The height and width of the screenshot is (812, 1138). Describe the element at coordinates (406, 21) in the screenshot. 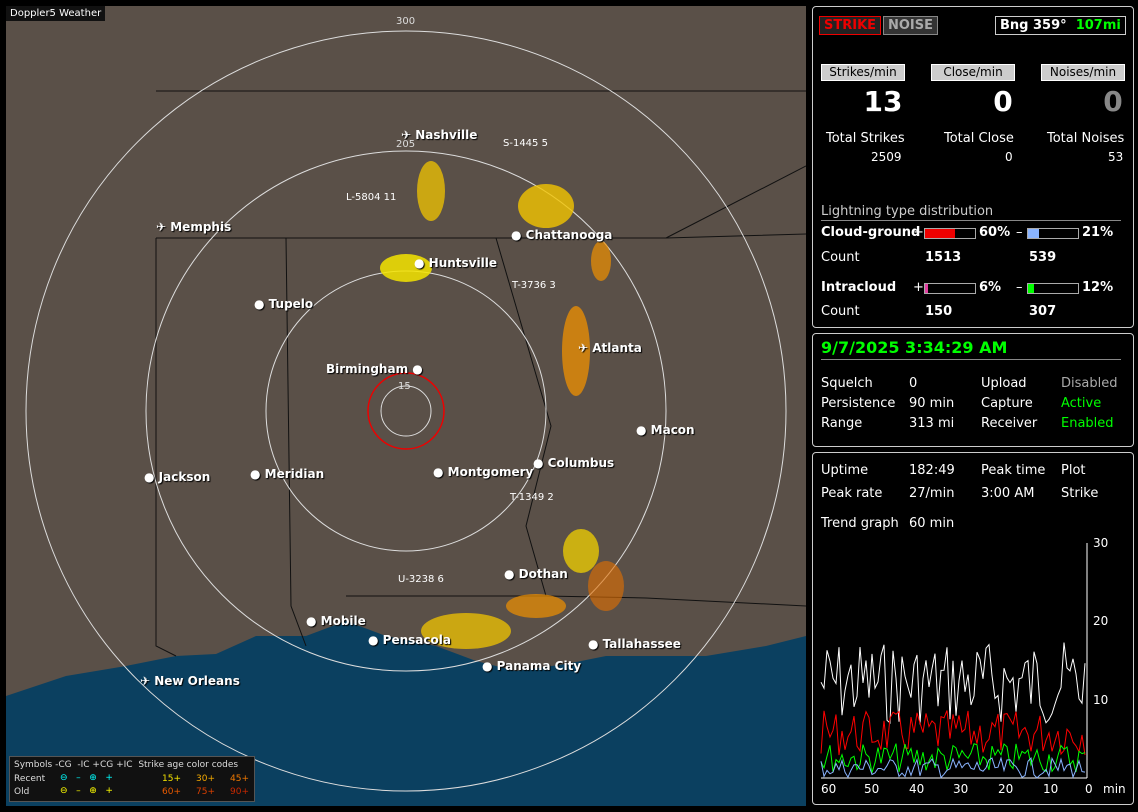

I see `ring-label-300: 300` at that location.